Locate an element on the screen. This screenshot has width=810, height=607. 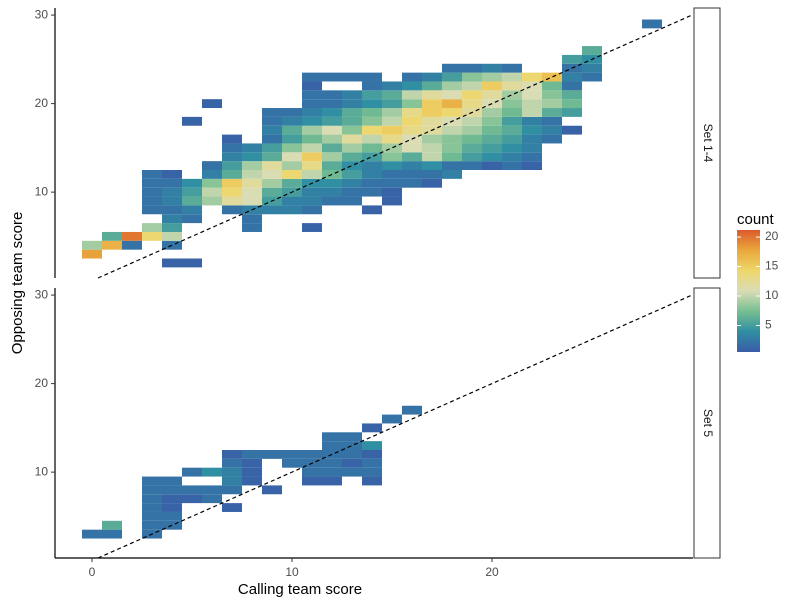
facet-label: Set 5 is located at coordinates (708, 423).